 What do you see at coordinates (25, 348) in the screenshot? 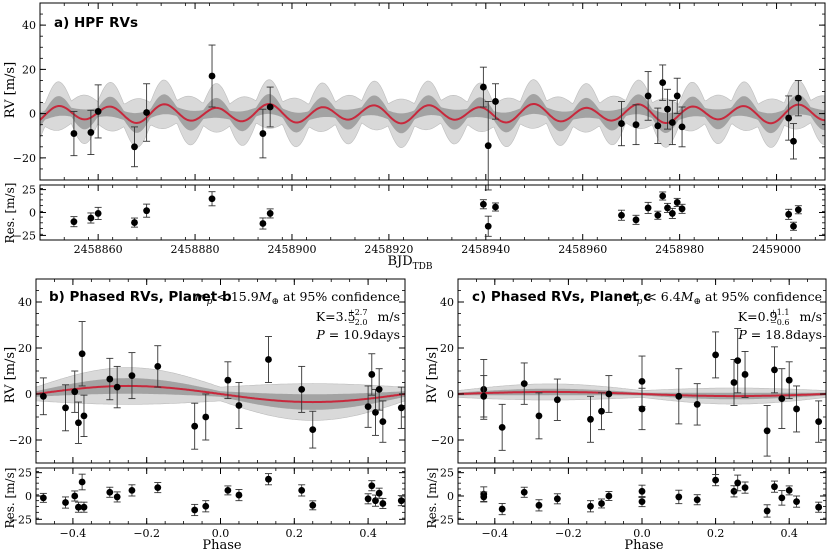
I see `panel-b-ytick-label: 20` at bounding box center [25, 348].